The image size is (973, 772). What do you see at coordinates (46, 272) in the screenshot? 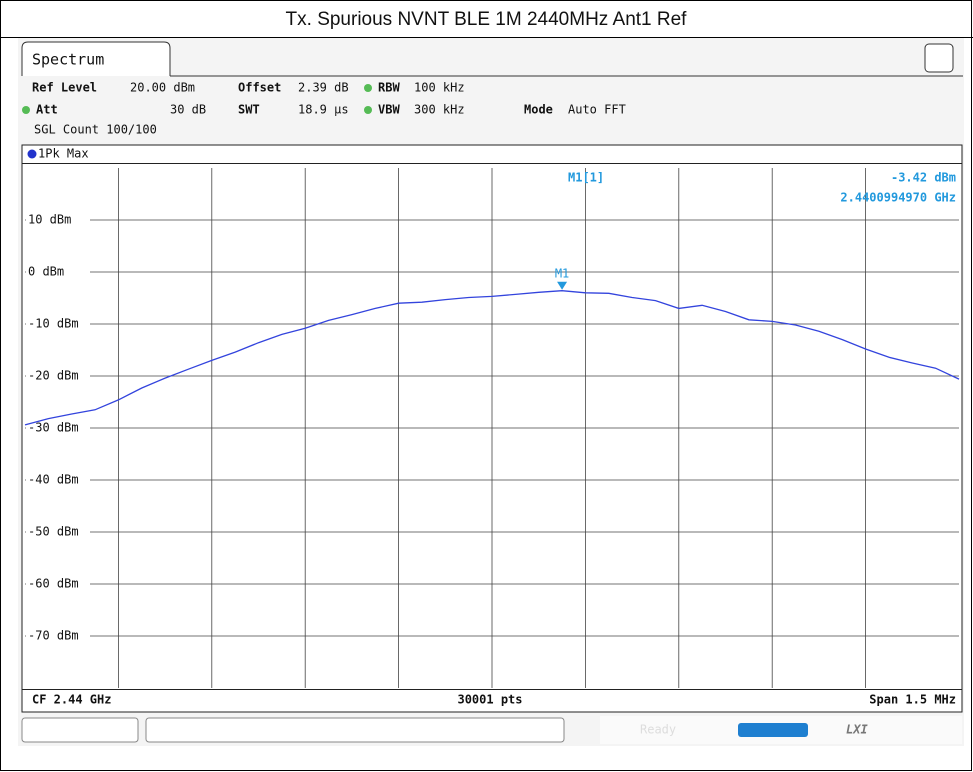
I see `y-tick-label: 0 dBm` at bounding box center [46, 272].